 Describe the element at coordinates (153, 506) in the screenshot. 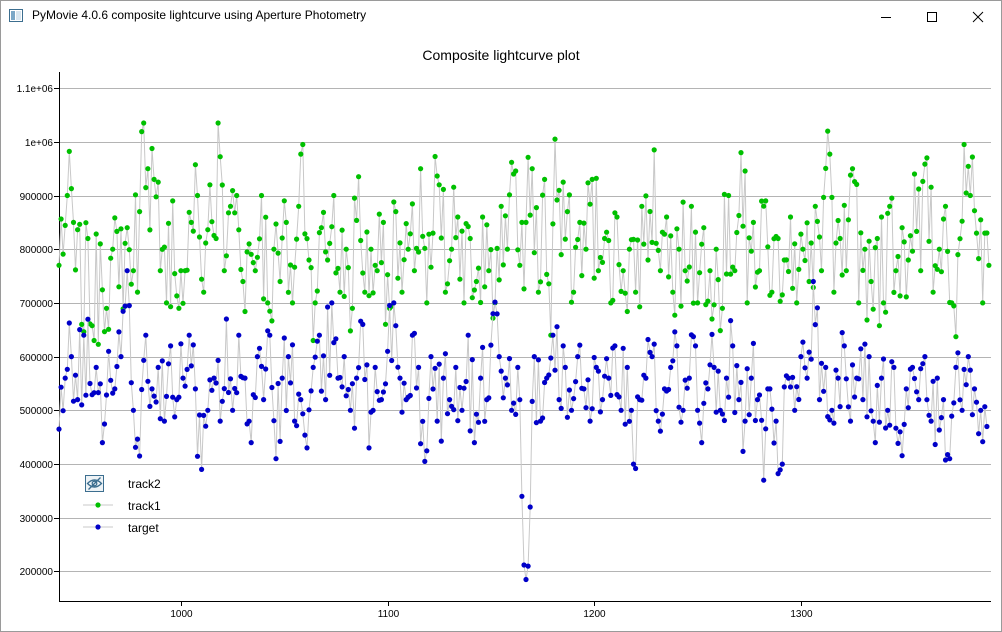

I see `legend-item-track1: track1` at that location.